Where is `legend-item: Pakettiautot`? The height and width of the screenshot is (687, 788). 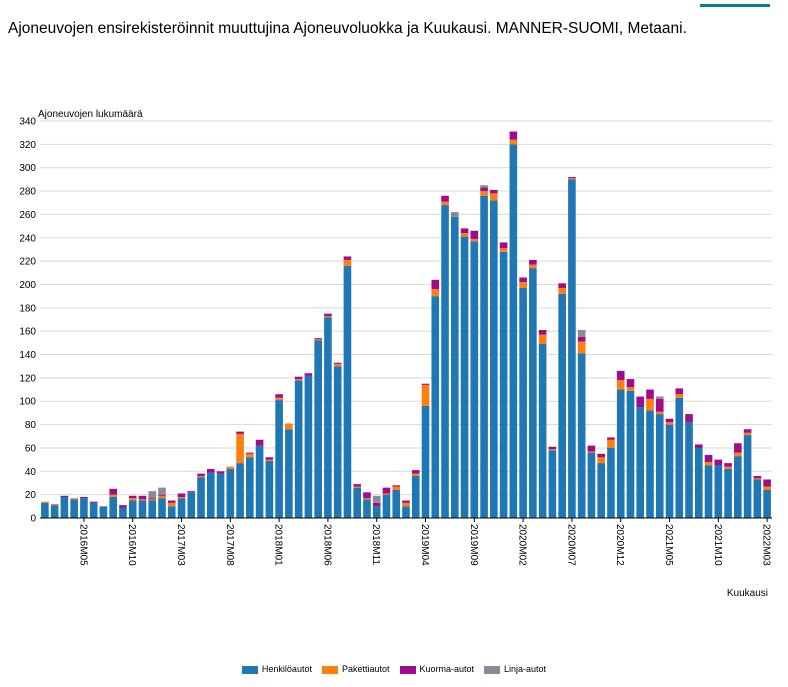 legend-item: Pakettiautot is located at coordinates (355, 669).